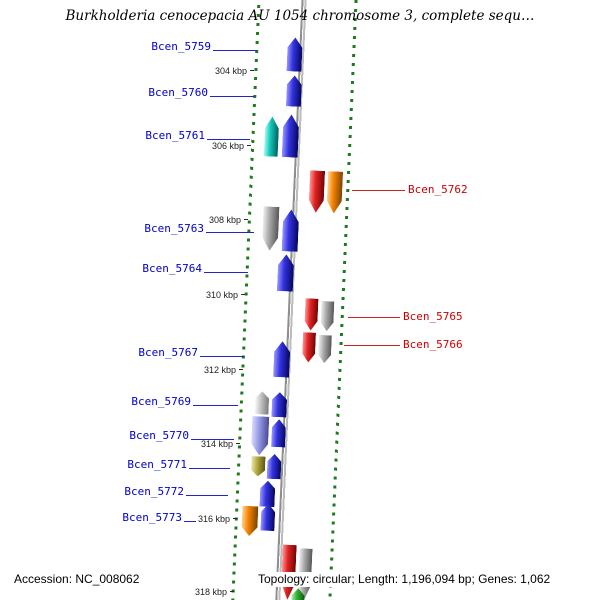  Describe the element at coordinates (267, 518) in the screenshot. I see `gene-arrow-bcen-5773b` at that location.